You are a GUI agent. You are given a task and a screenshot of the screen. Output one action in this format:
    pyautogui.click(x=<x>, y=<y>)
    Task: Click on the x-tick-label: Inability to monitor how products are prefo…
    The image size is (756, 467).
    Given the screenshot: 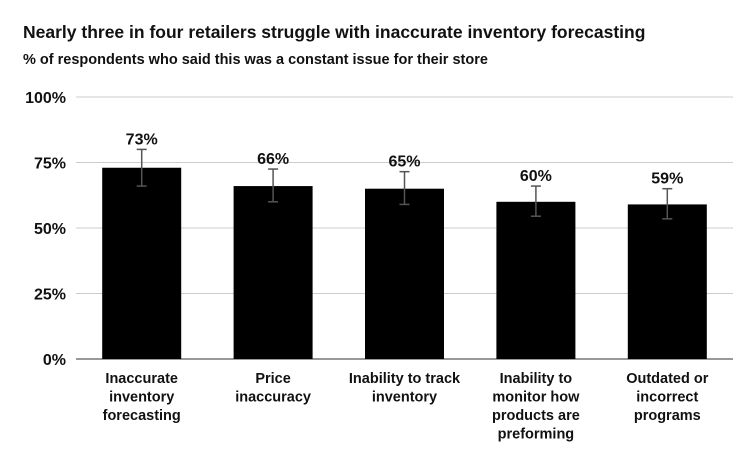 What is the action you would take?
    pyautogui.click(x=536, y=407)
    